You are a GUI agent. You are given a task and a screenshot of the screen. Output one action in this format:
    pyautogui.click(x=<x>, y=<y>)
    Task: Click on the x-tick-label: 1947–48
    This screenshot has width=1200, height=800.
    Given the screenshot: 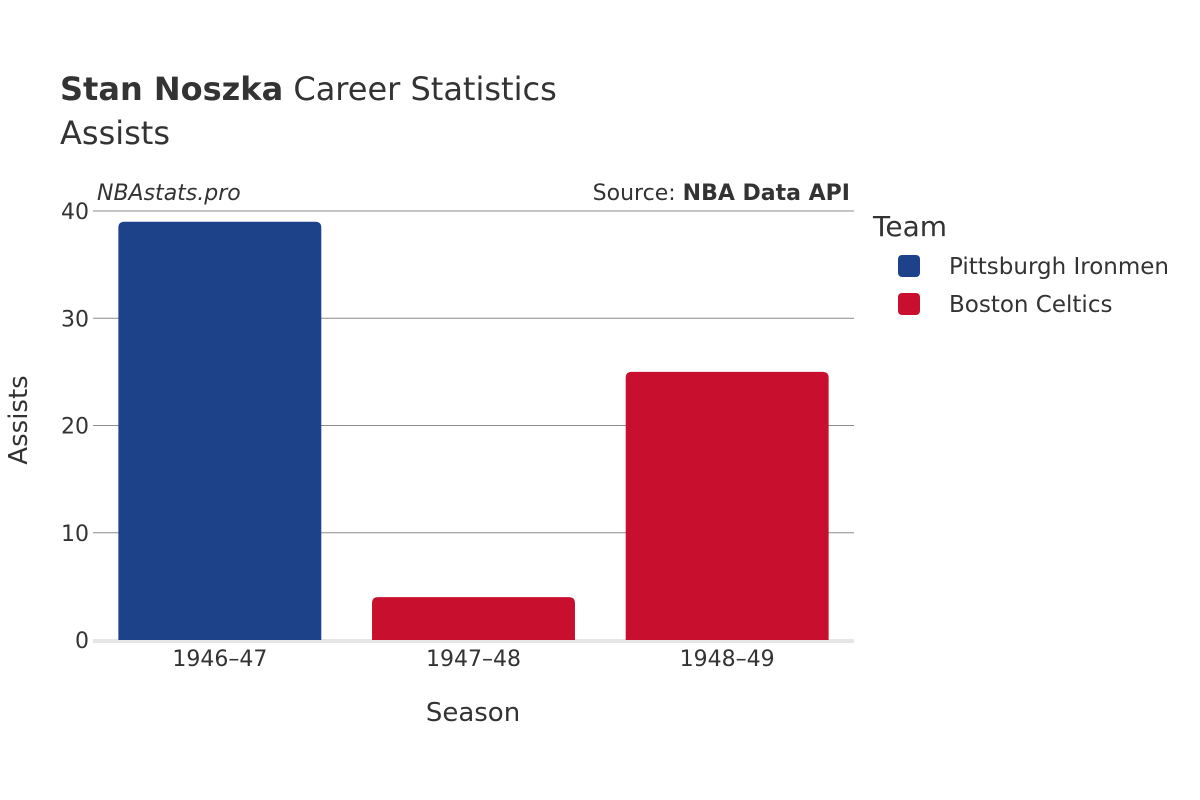 What is the action you would take?
    pyautogui.click(x=473, y=659)
    